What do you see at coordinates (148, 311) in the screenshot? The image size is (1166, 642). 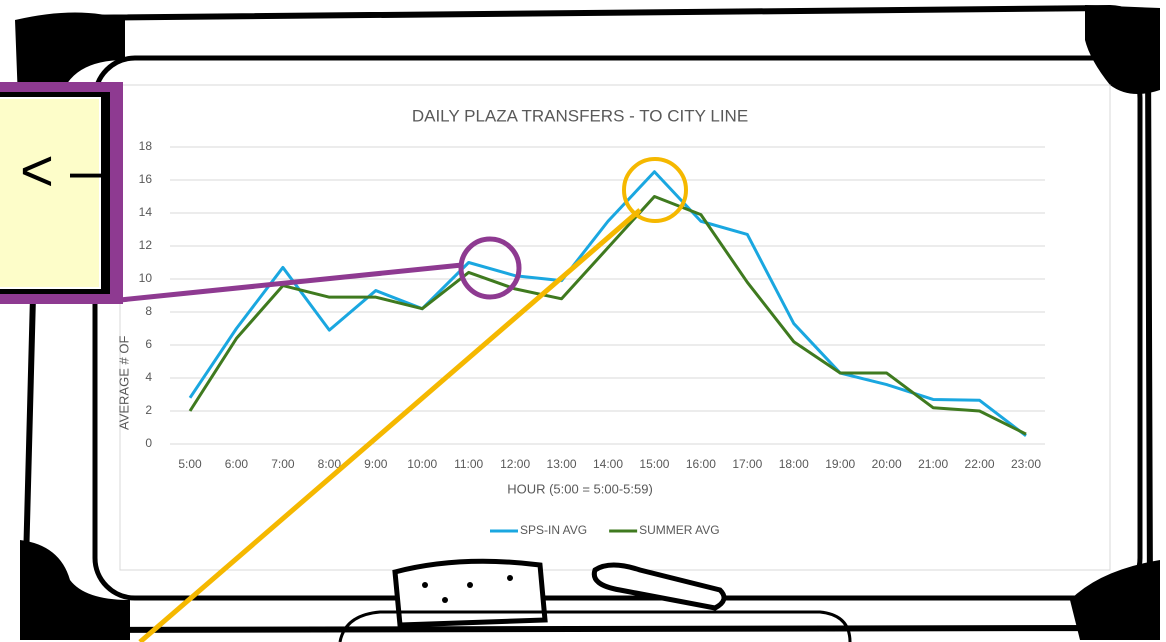 I see `y-tick-label: 8` at bounding box center [148, 311].